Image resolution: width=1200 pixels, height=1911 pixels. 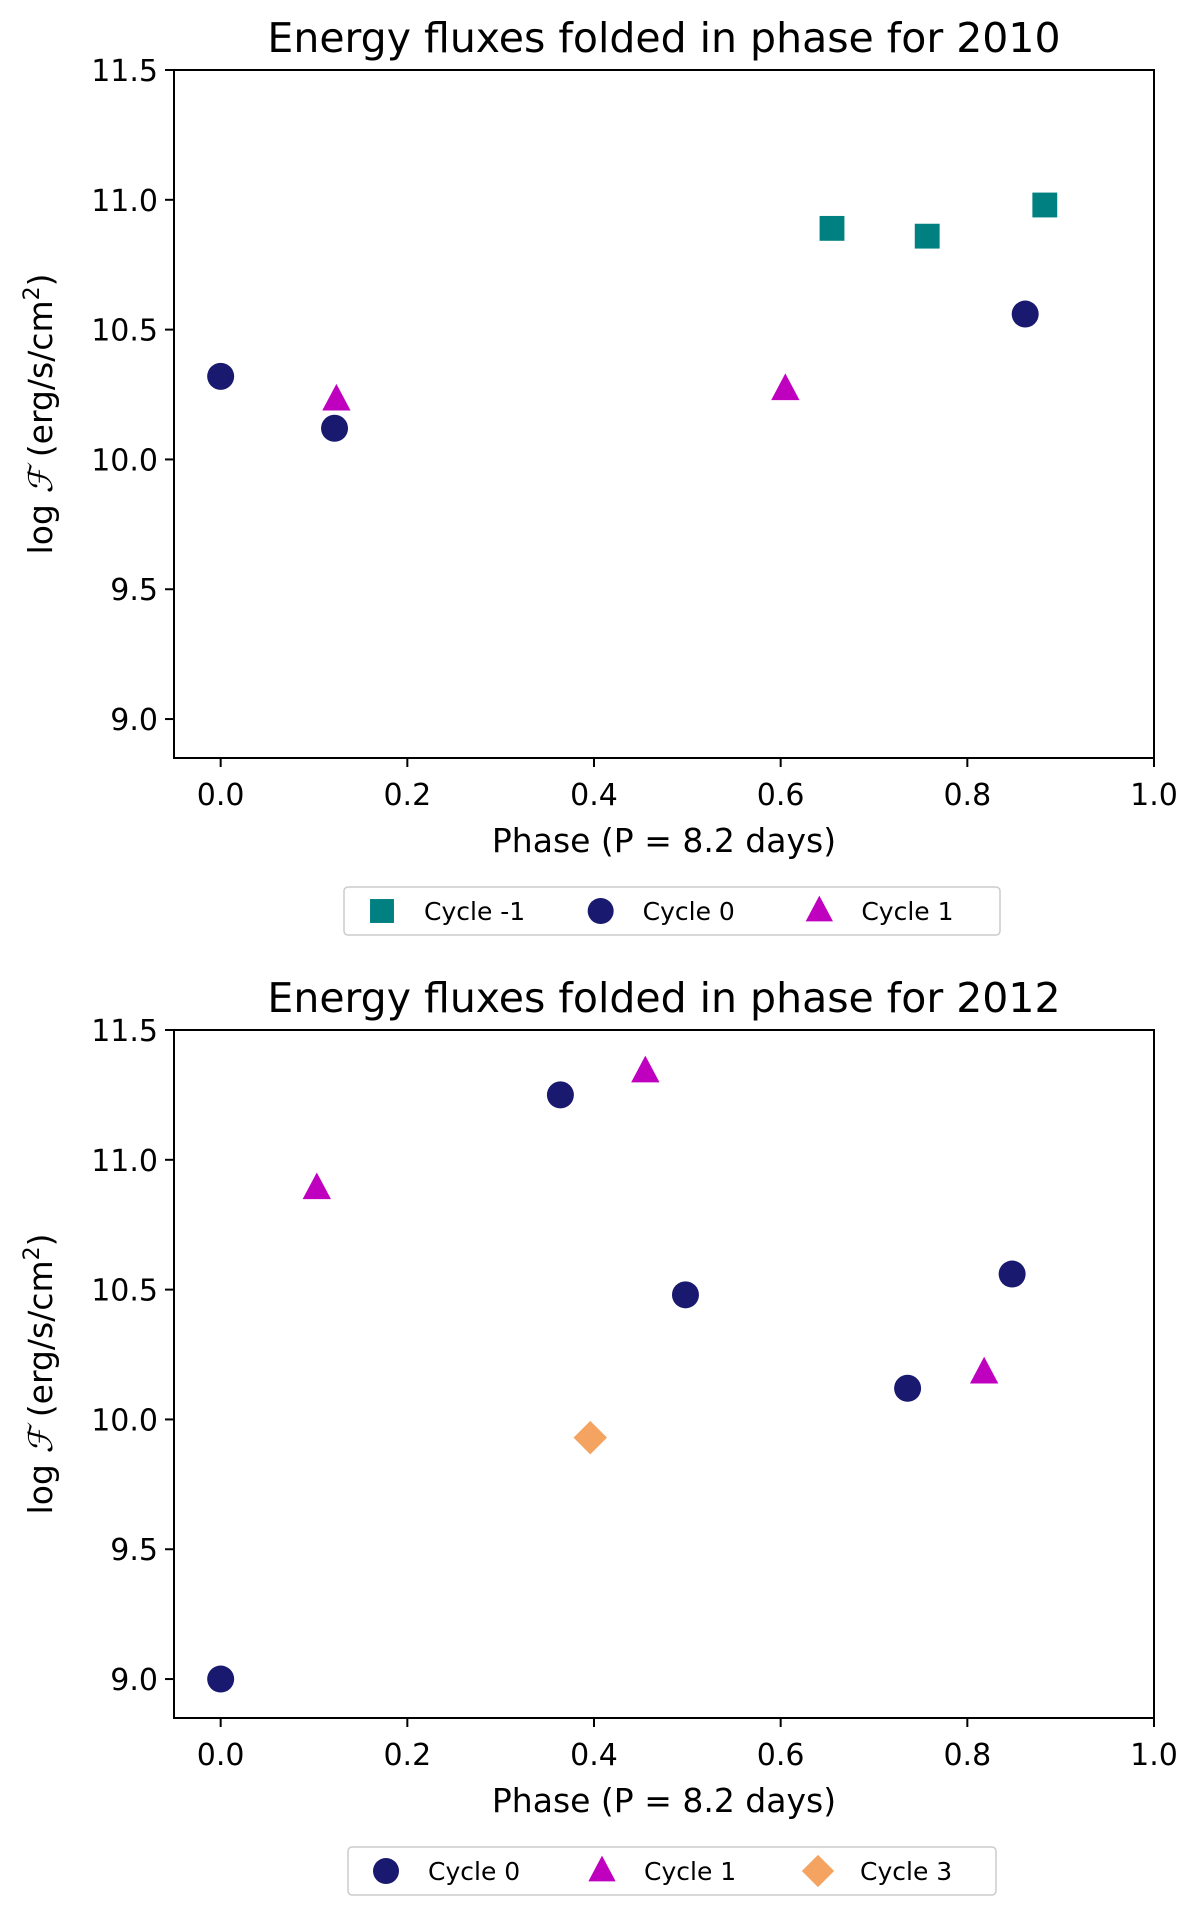 I want to click on legend: Cycle 0 Cycle 1 Cycle 3, so click(x=672, y=1871).